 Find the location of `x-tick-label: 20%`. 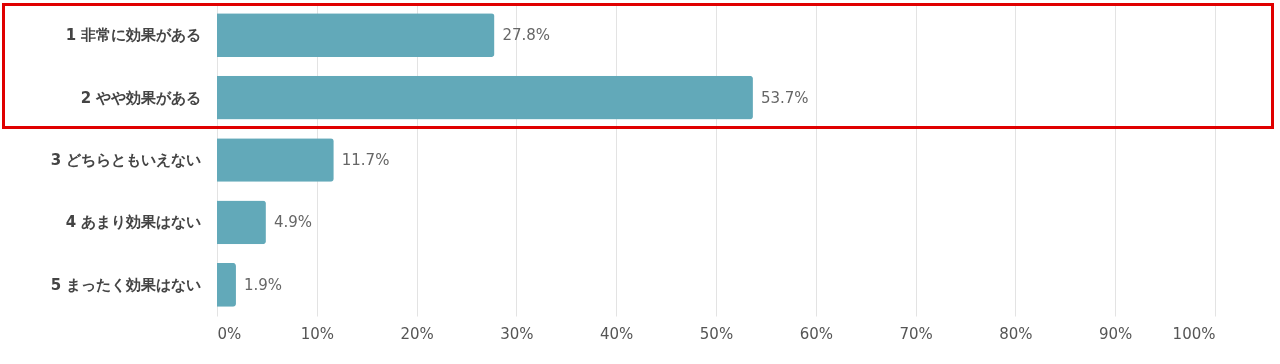

x-tick-label: 20% is located at coordinates (417, 333).